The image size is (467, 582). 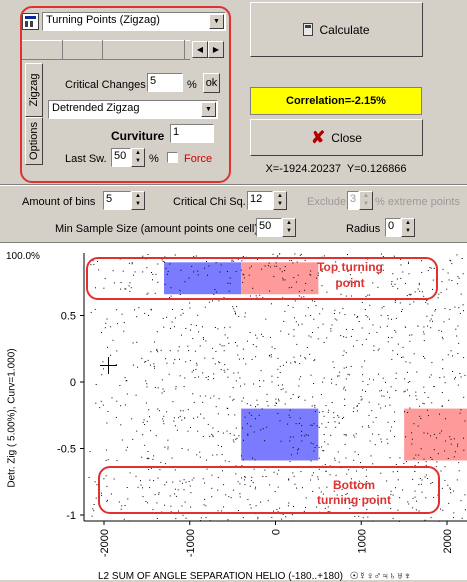 What do you see at coordinates (134, 21) in the screenshot?
I see `method-select: Turning Points (Zigzag) ▼` at bounding box center [134, 21].